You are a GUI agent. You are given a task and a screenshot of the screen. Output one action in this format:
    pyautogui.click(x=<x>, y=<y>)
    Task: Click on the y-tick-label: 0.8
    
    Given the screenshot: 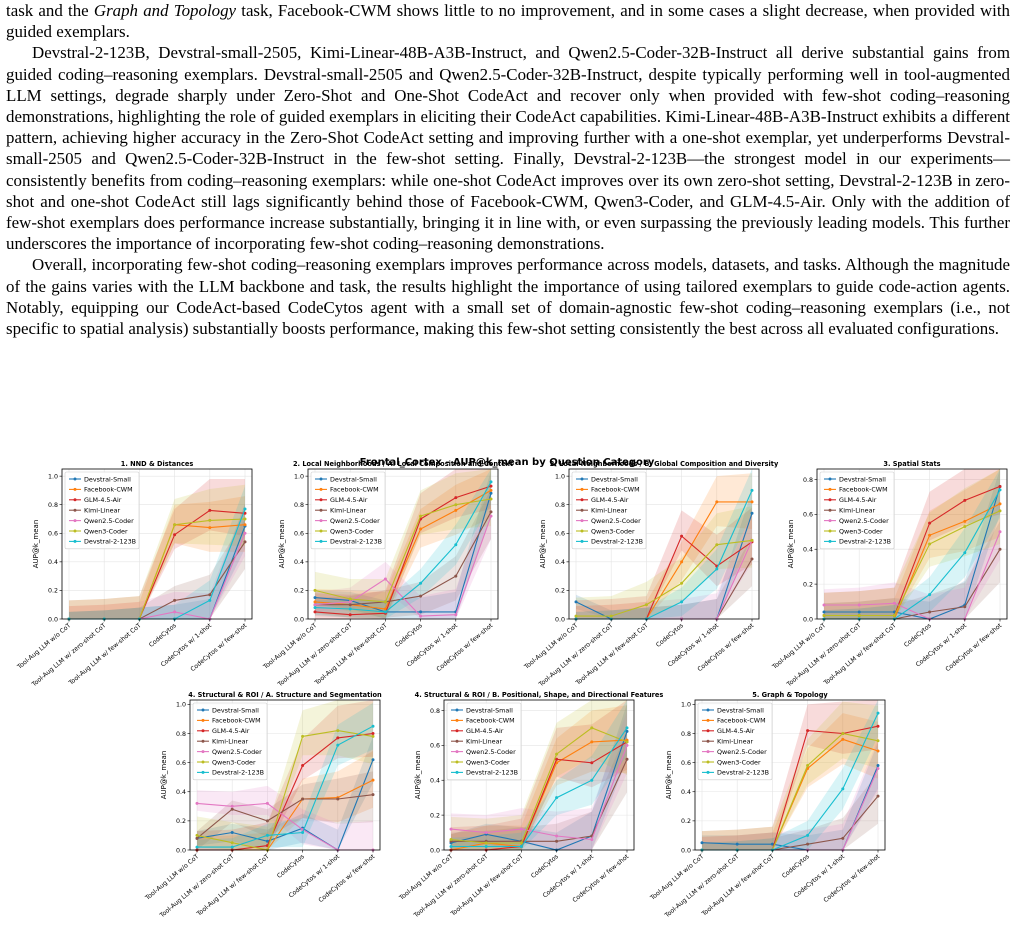 What is the action you would take?
    pyautogui.click(x=686, y=734)
    